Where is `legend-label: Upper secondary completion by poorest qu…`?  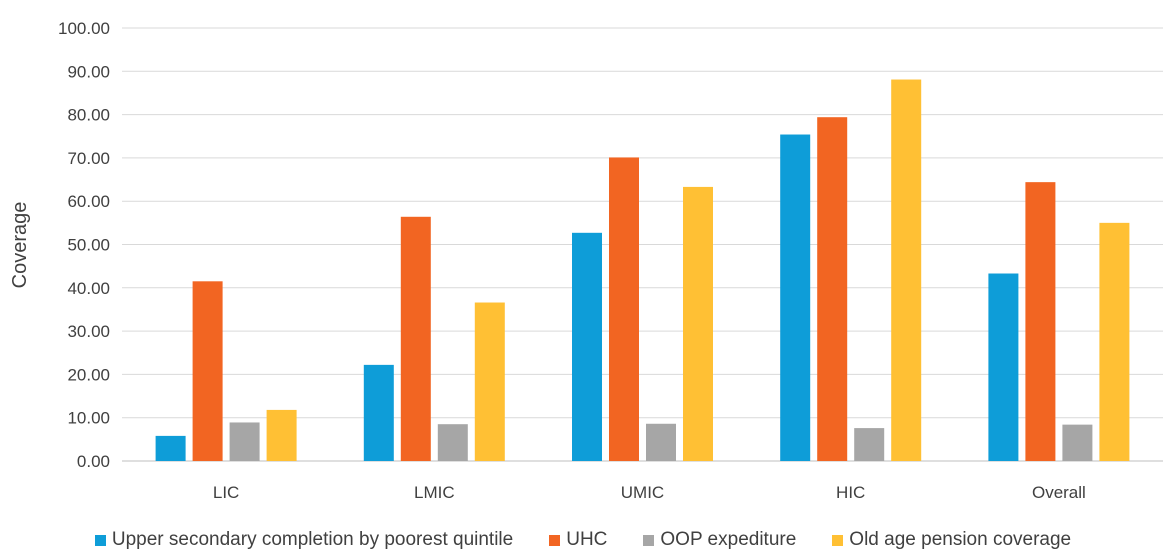
legend-label: Upper secondary completion by poorest qu… is located at coordinates (312, 539).